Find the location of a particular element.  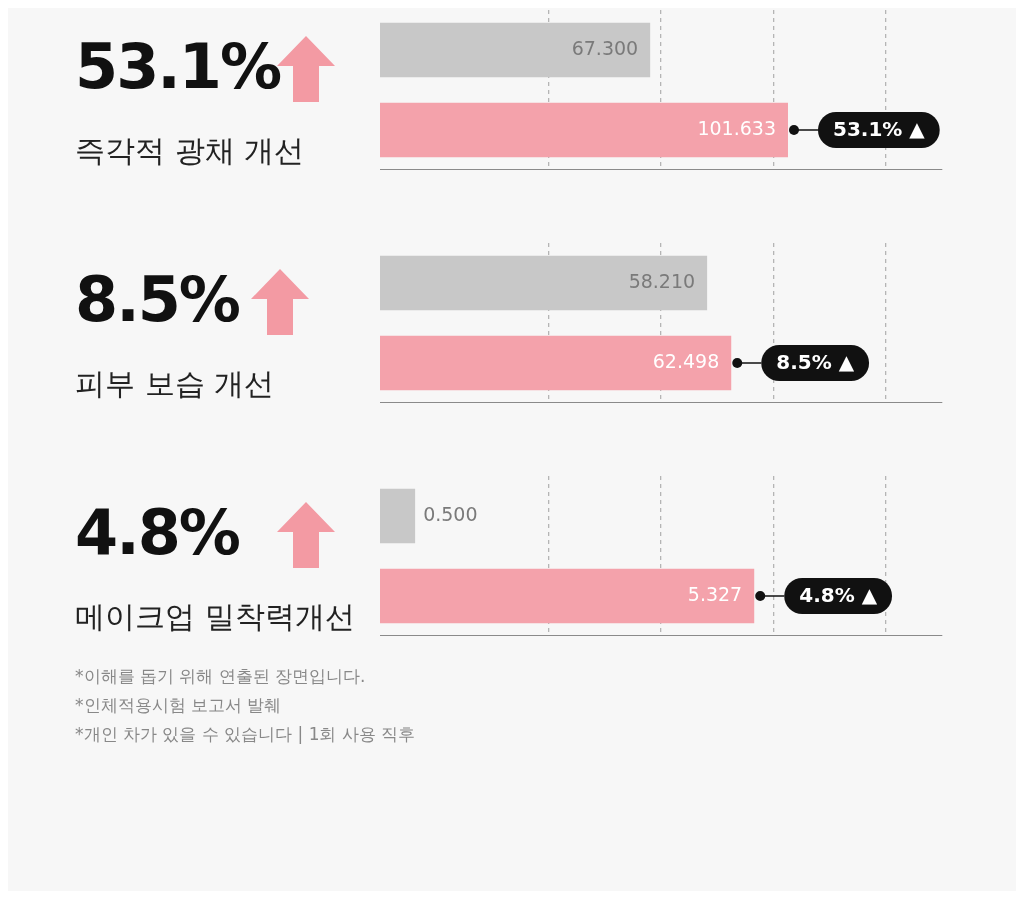

text: 피부 보습 개선 is located at coordinates (175, 384).